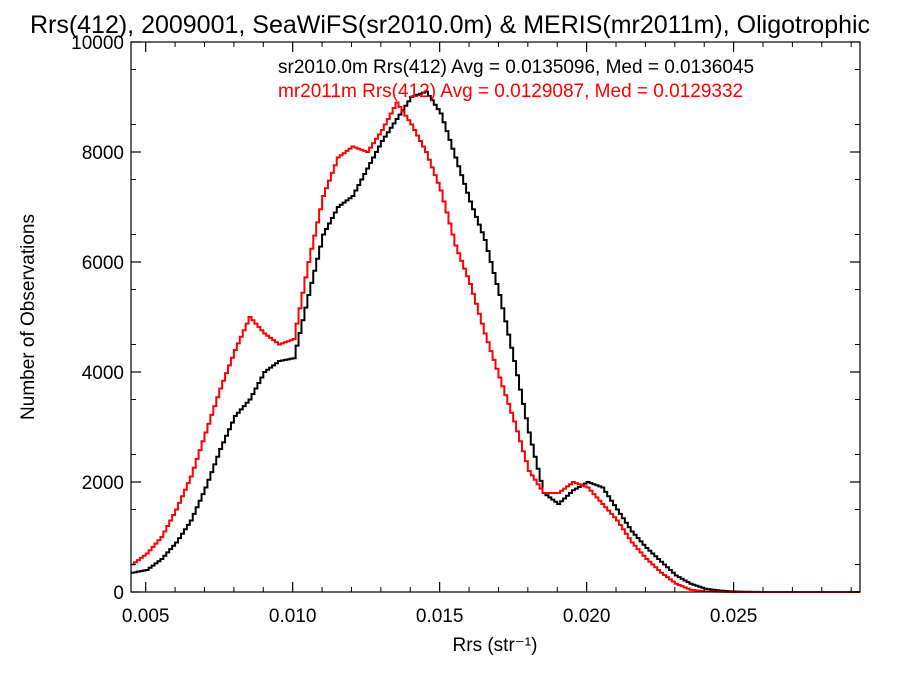 The height and width of the screenshot is (675, 900). Describe the element at coordinates (118, 593) in the screenshot. I see `y-tick-label: 0` at that location.